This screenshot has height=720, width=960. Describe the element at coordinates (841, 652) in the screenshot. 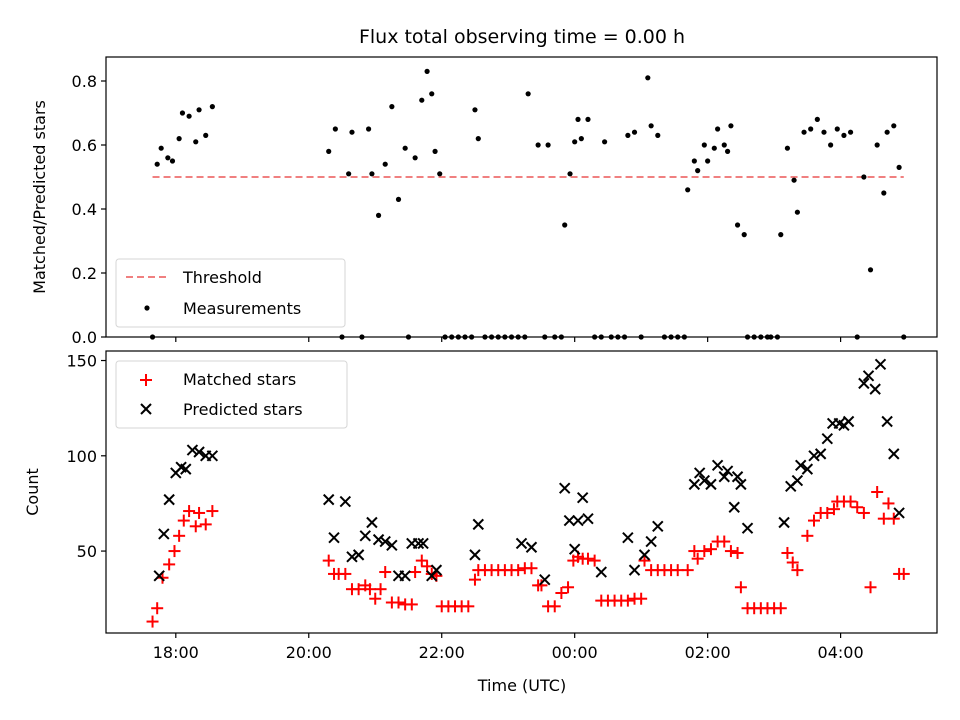

I see `x-tick-label: 04:00` at that location.